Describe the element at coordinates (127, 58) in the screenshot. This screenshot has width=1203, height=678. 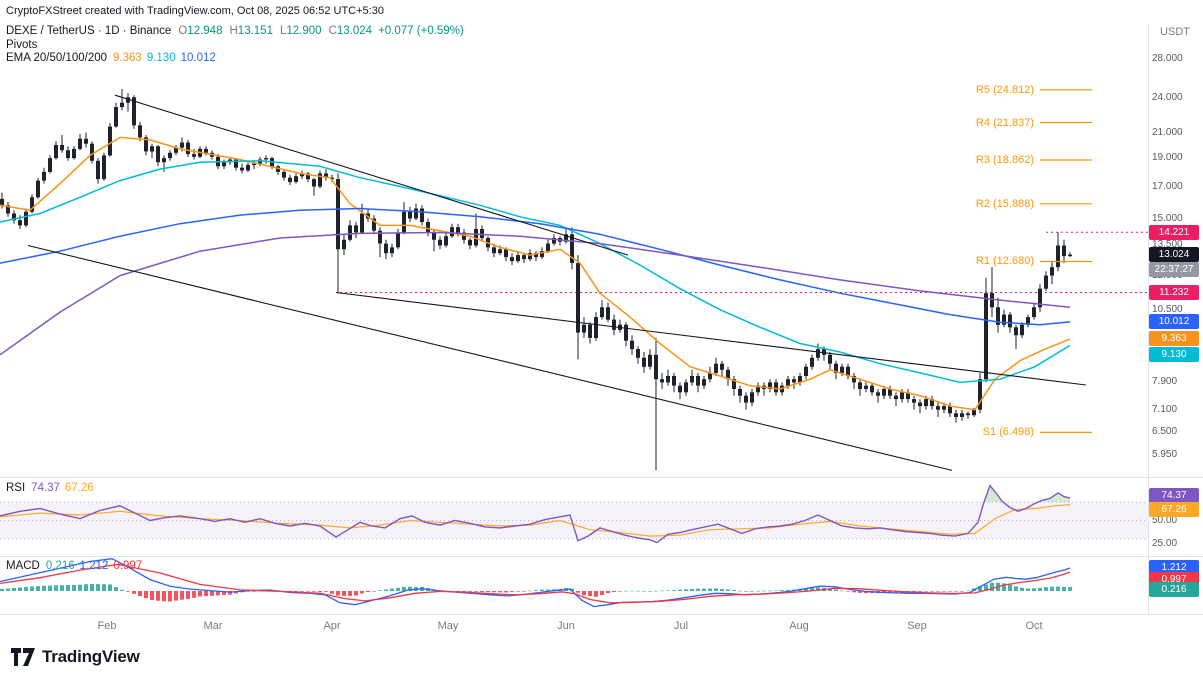
I see `ema20-value: 9.363` at that location.